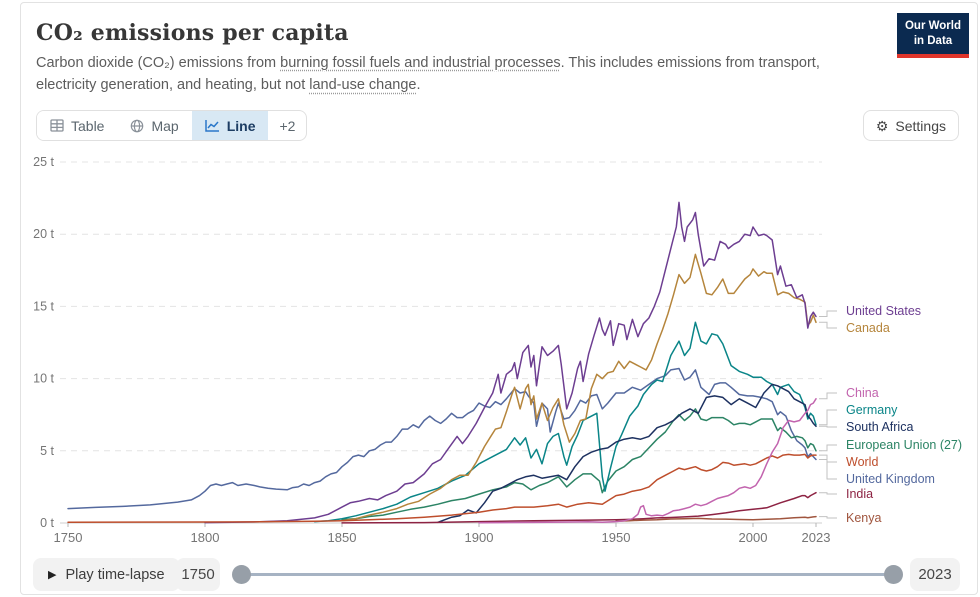 Image resolution: width=980 pixels, height=597 pixels. I want to click on tab-line: Line, so click(230, 125).